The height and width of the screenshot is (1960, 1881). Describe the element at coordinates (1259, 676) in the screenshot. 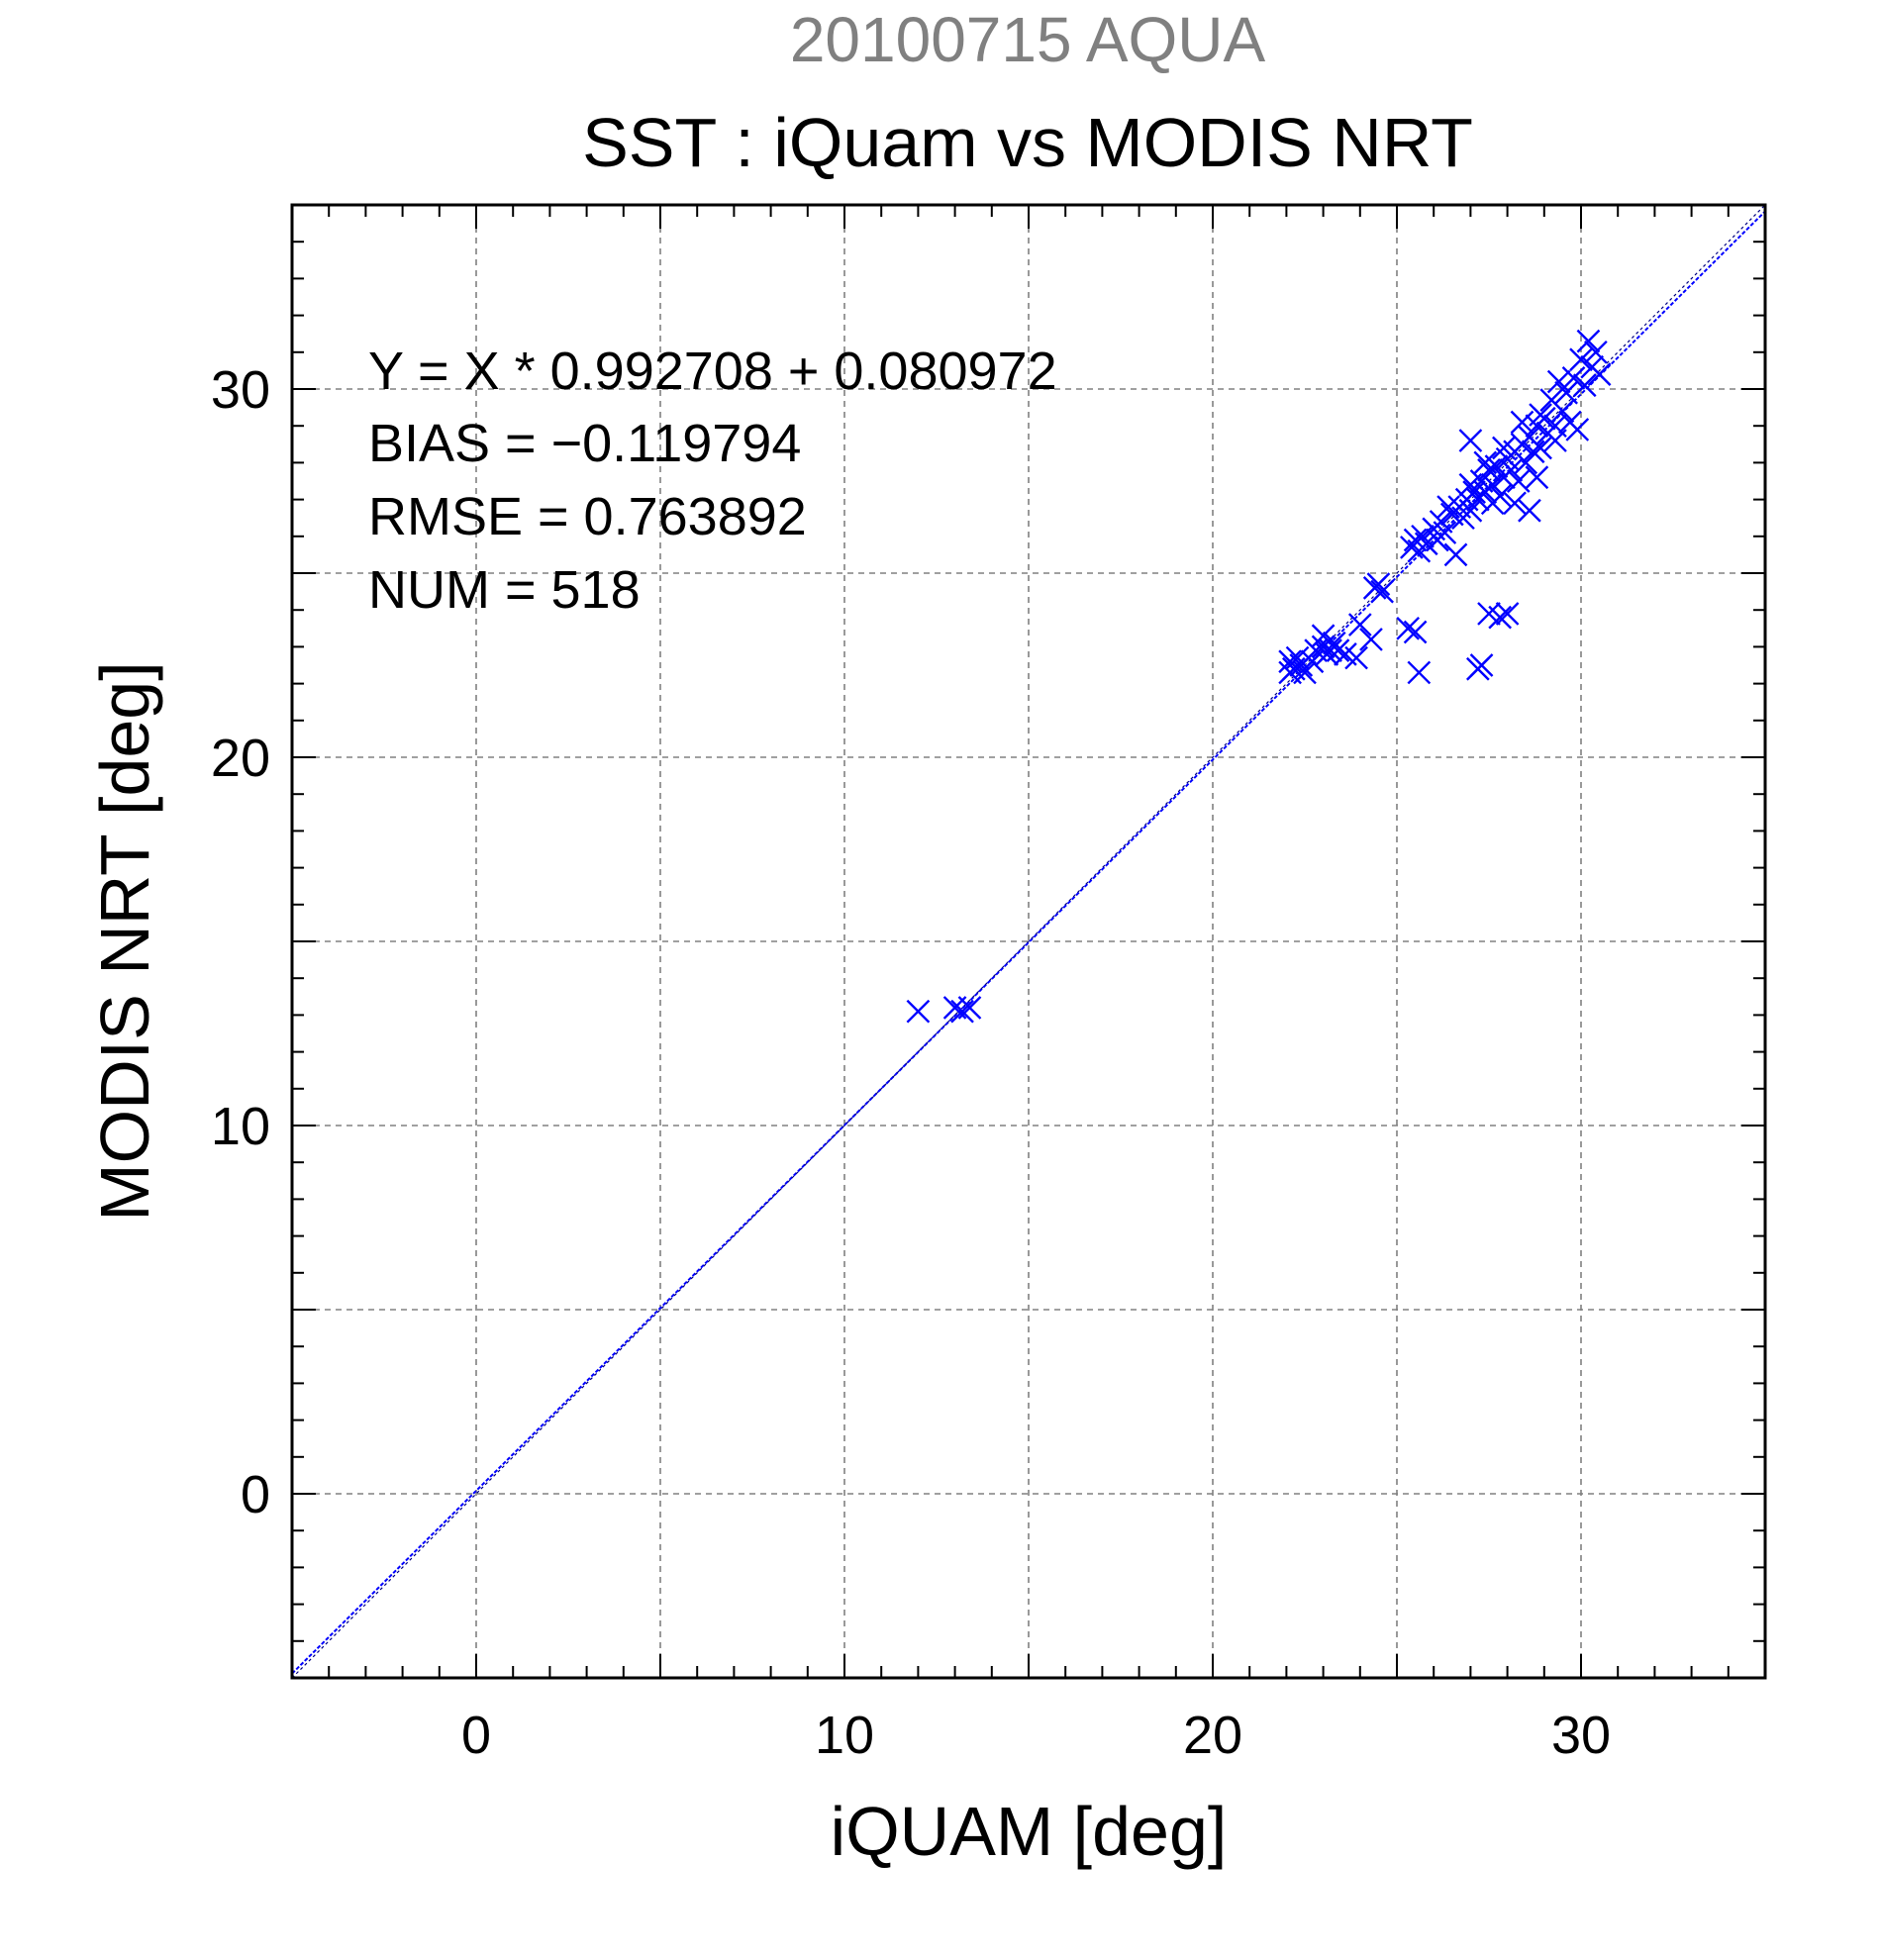

I see `data-points` at that location.